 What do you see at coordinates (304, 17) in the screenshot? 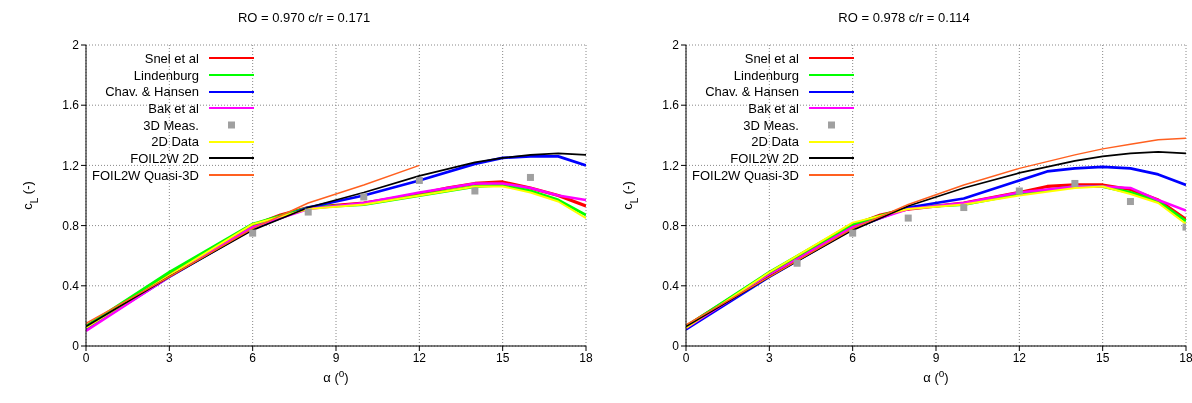
I see `chart-title: RO = 0.970 c/r = 0.171` at bounding box center [304, 17].